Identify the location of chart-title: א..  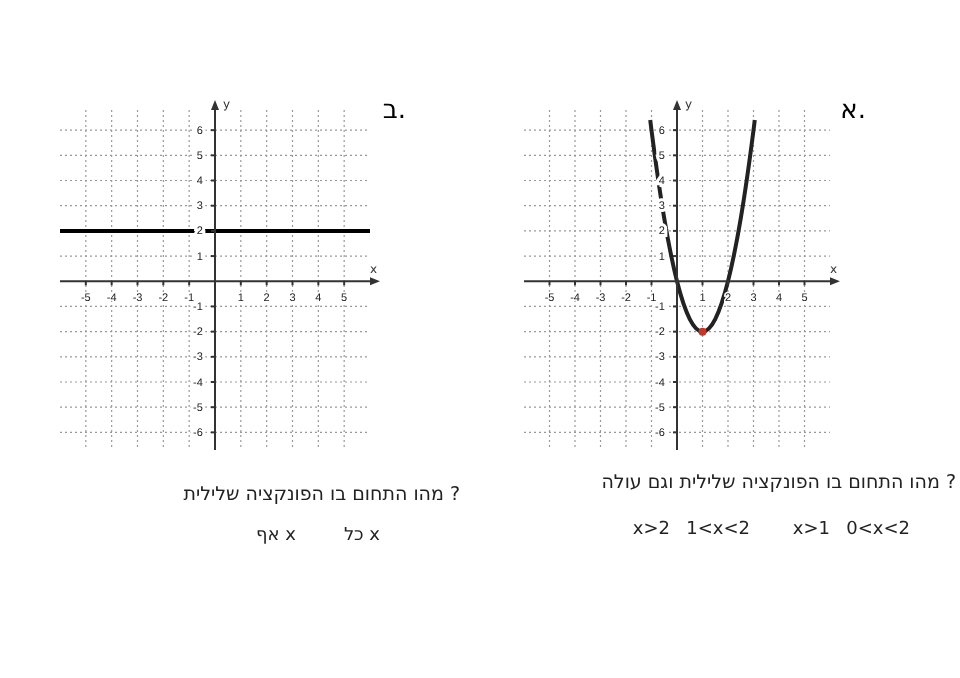
(853, 111).